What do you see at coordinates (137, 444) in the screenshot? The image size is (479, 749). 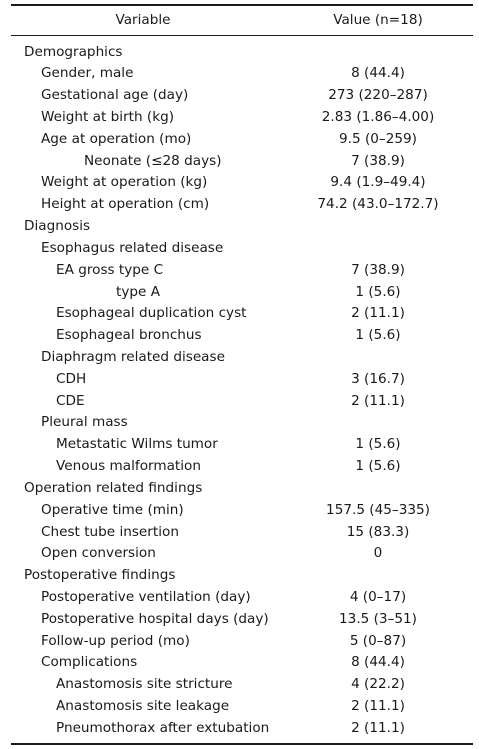 I see `row-label: Metastatic Wilms tumor` at bounding box center [137, 444].